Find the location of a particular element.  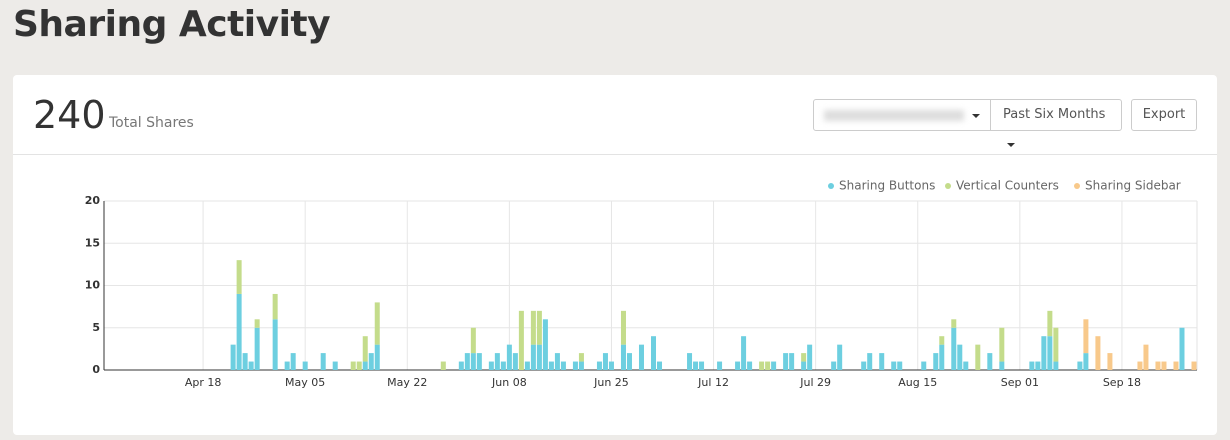

x-tick-label: Sep 01 is located at coordinates (1020, 382).